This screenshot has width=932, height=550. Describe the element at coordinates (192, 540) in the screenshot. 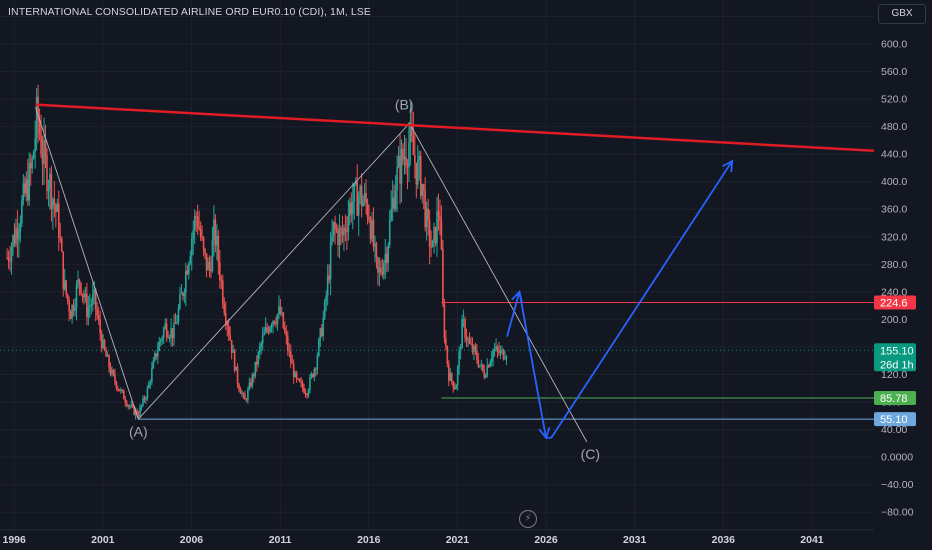

I see `x-tick-label: 2006` at that location.